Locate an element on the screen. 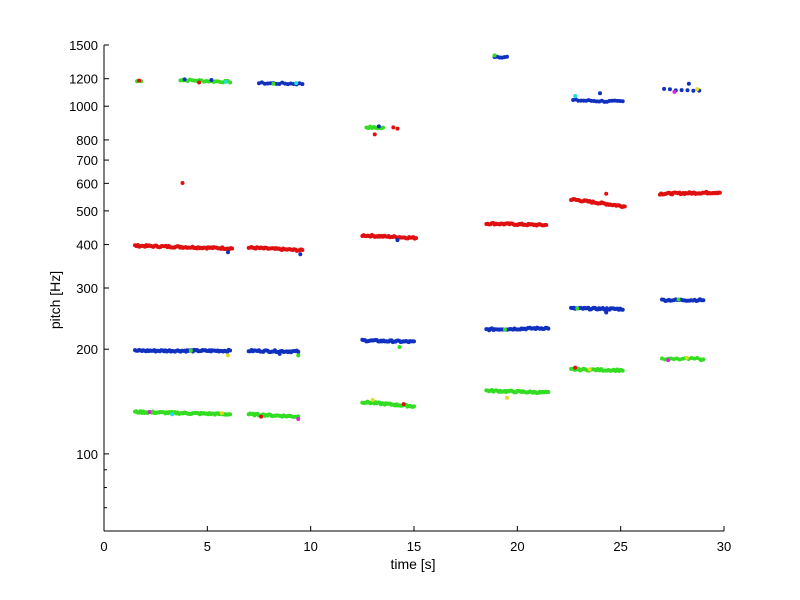 Image resolution: width=800 pixels, height=600 pixels. x-tick-label: 15 is located at coordinates (414, 546).